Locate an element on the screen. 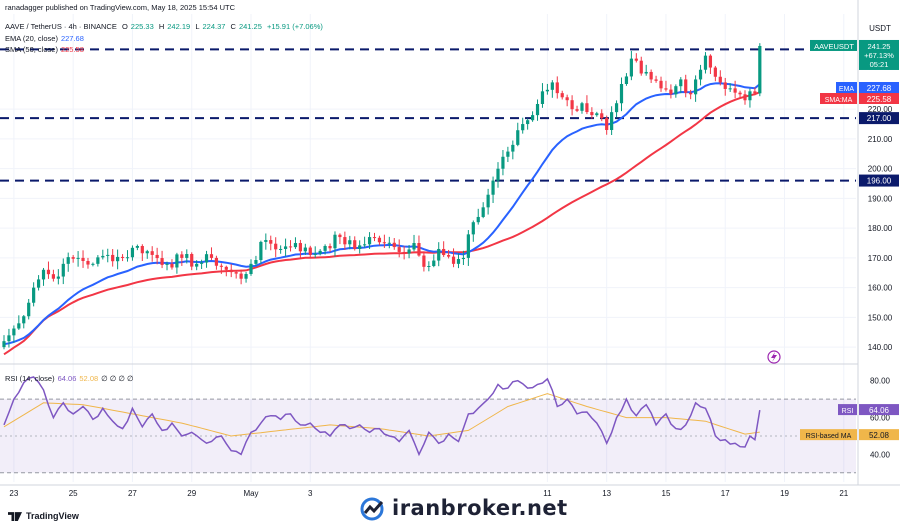  current-price-tag-text: +67.13% is located at coordinates (879, 55).